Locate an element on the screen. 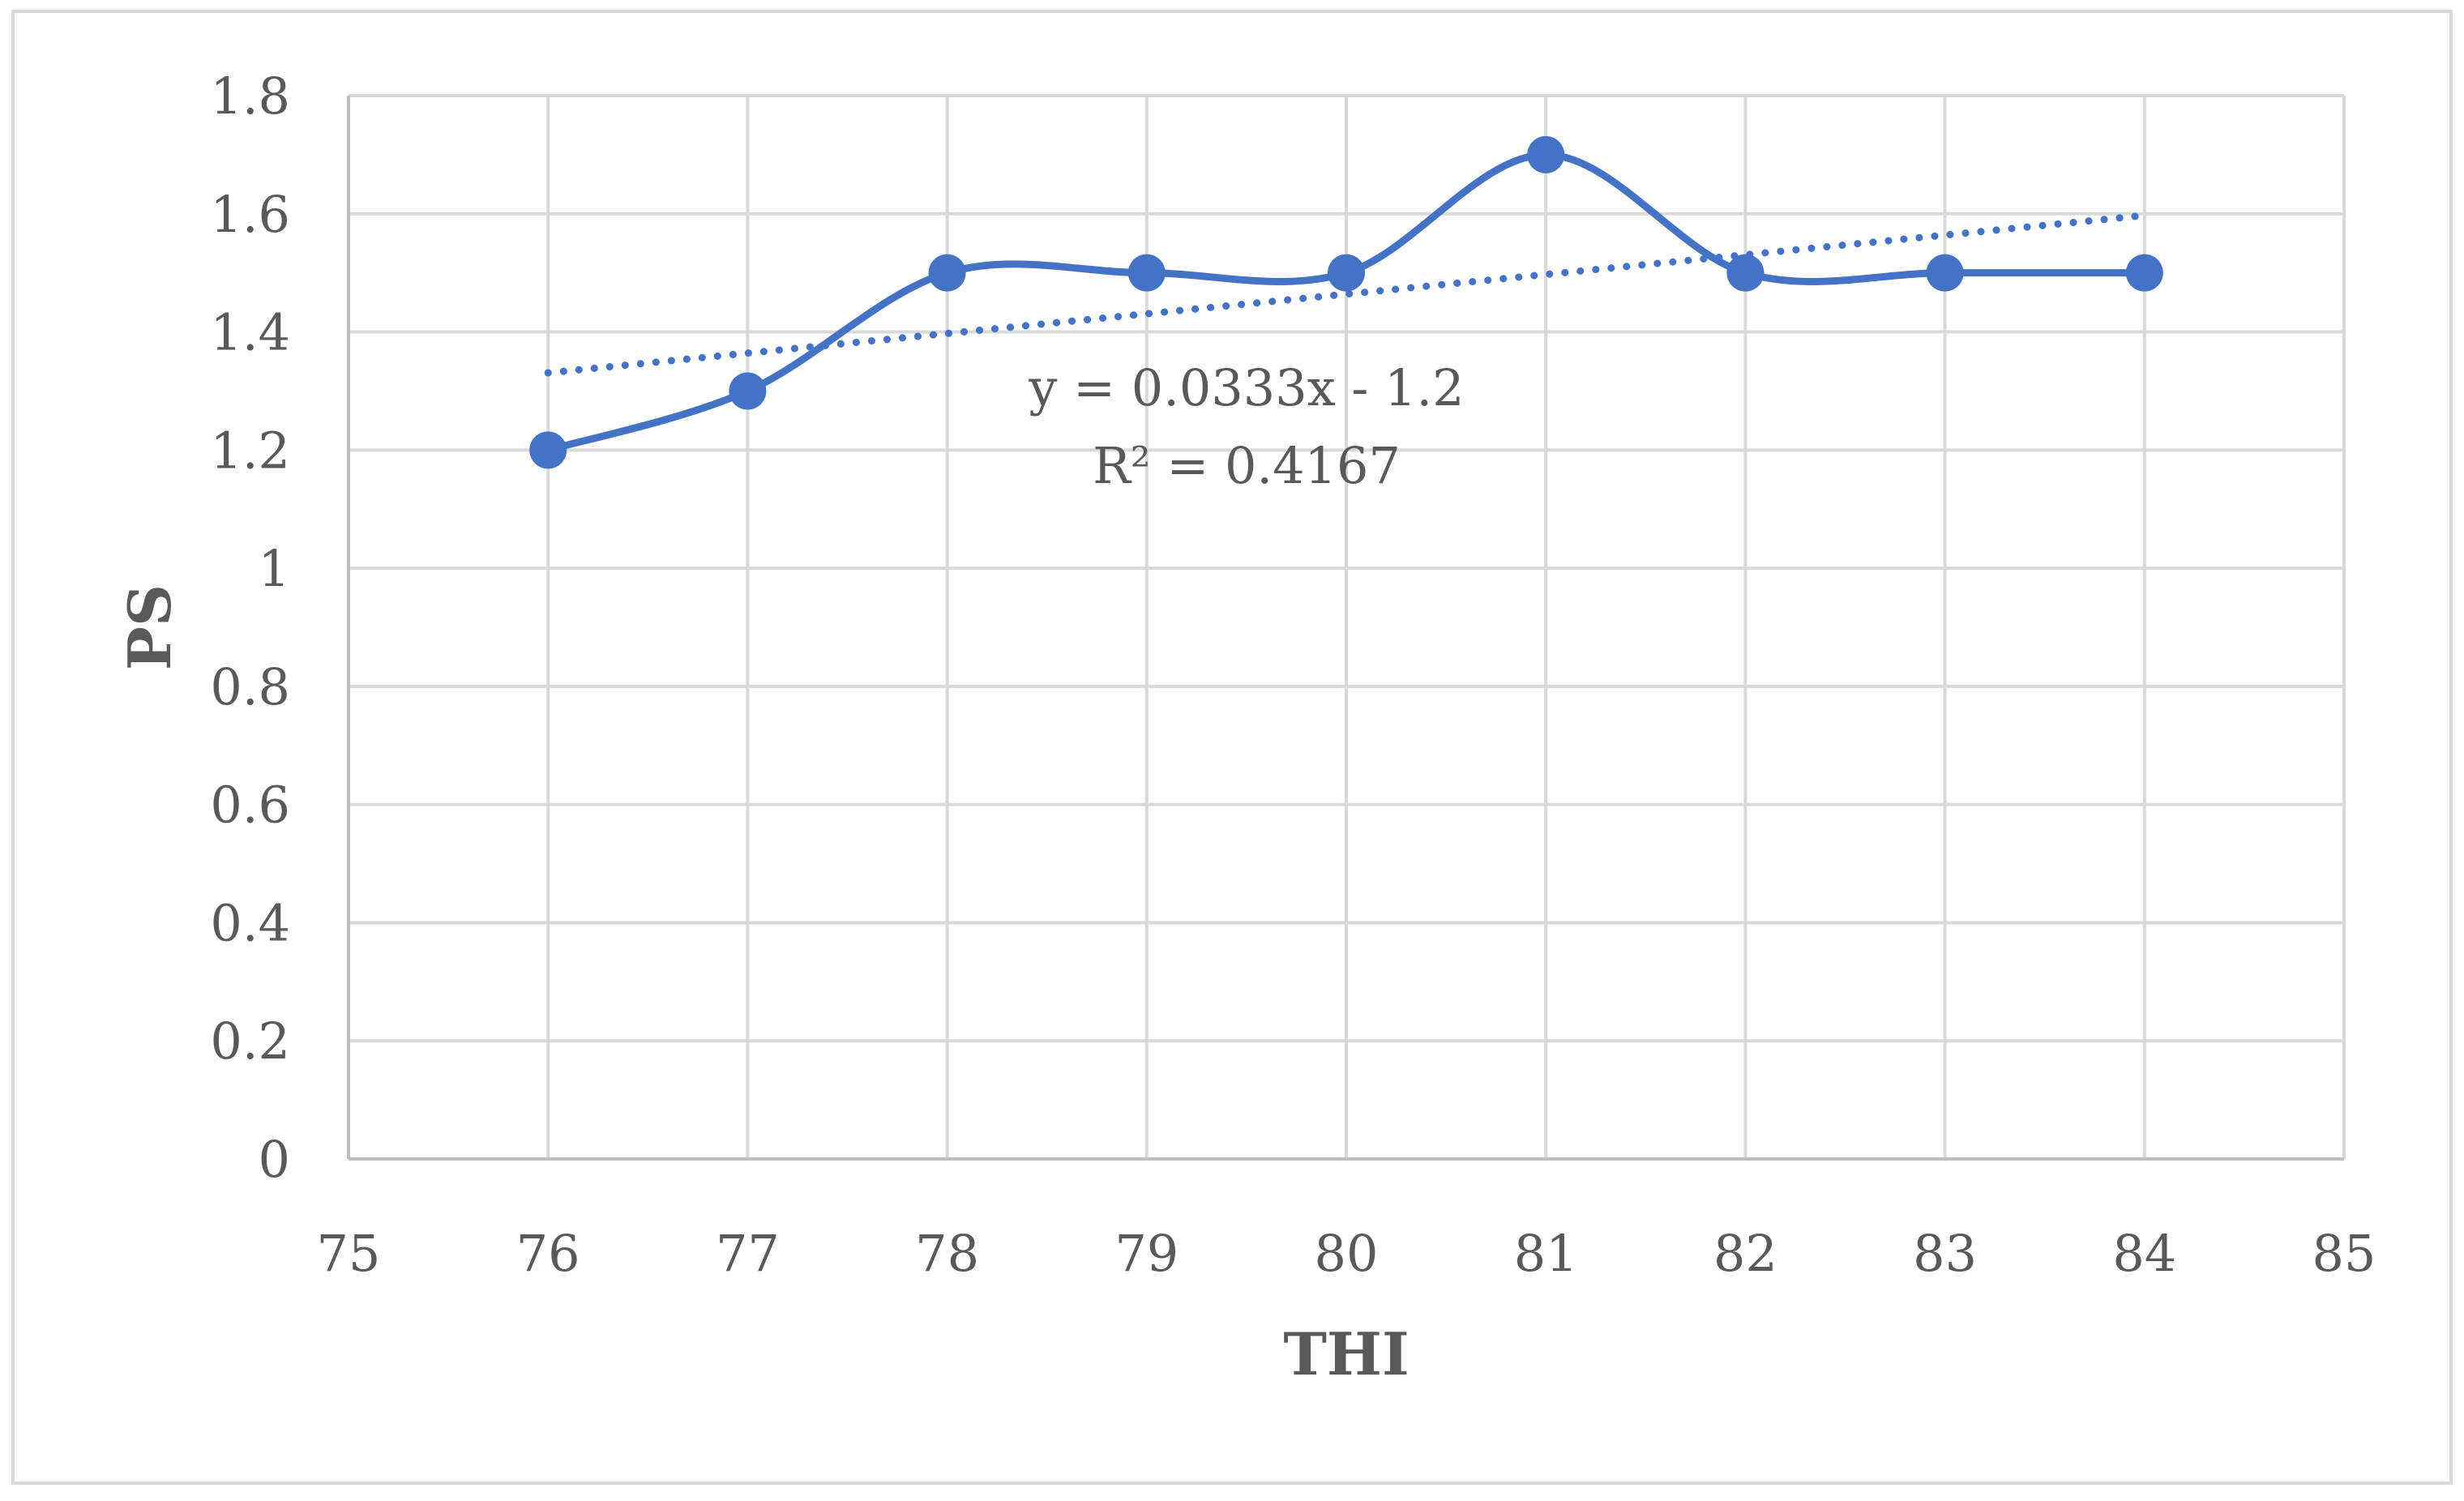 The width and height of the screenshot is (2464, 1501). trendline is located at coordinates (1346, 294).